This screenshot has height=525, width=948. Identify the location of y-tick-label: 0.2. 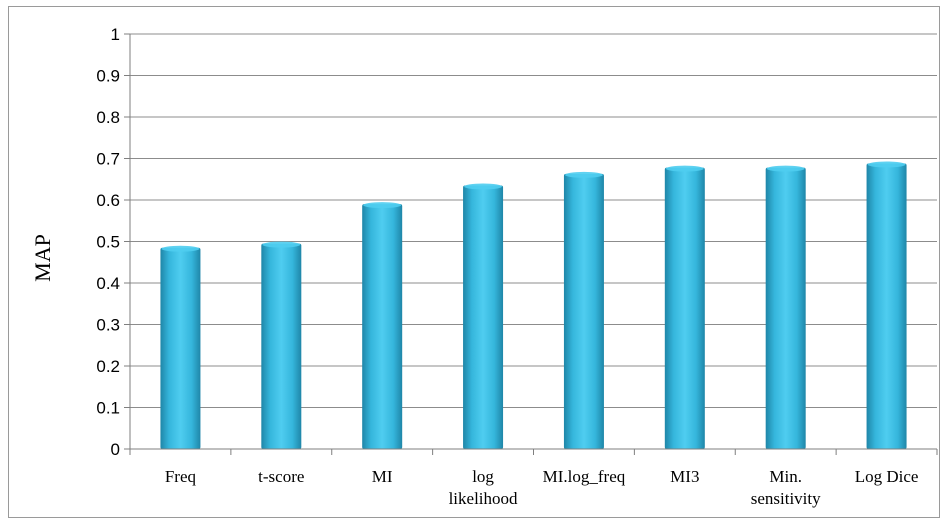
(108, 366).